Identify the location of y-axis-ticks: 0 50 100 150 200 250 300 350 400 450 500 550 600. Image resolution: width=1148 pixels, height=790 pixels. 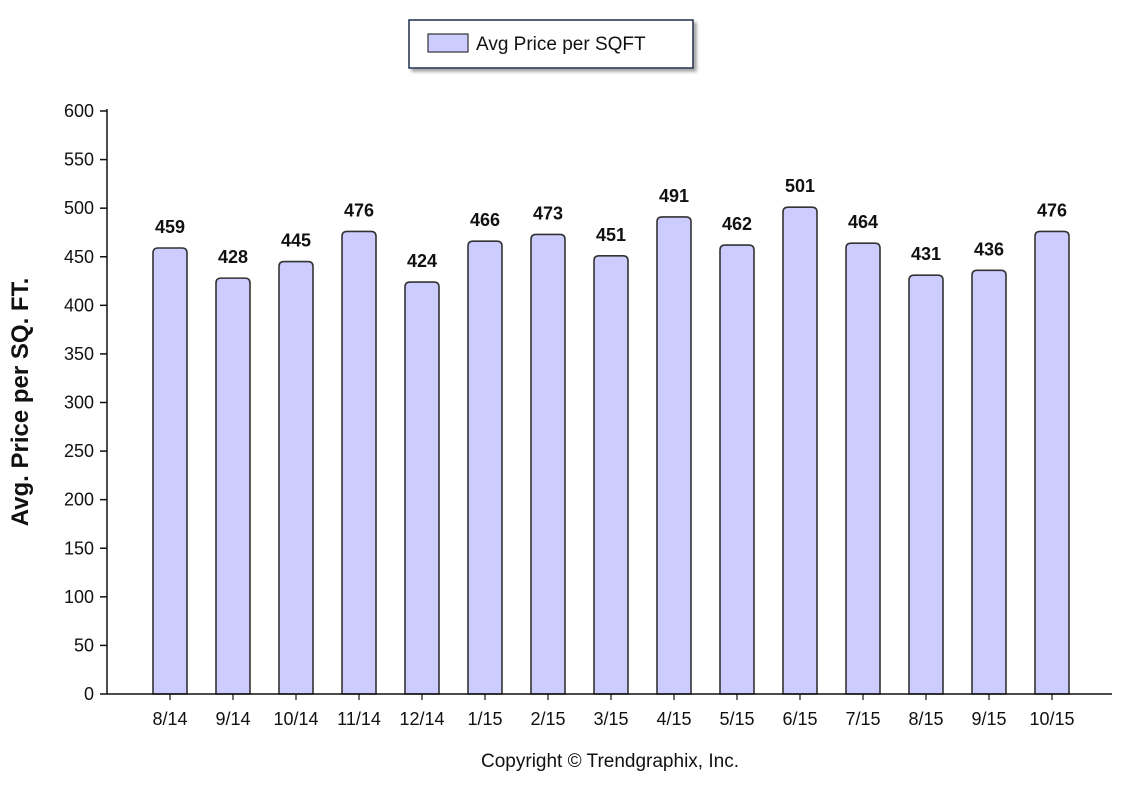
(85, 402).